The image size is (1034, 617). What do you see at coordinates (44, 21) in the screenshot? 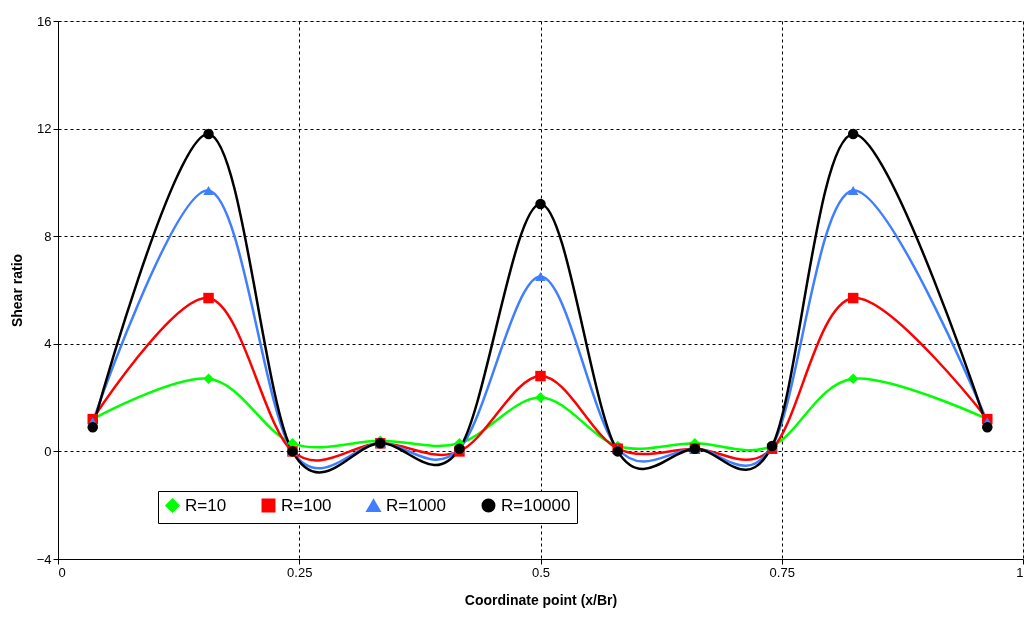
I see `y-tick-label: 16` at bounding box center [44, 21].